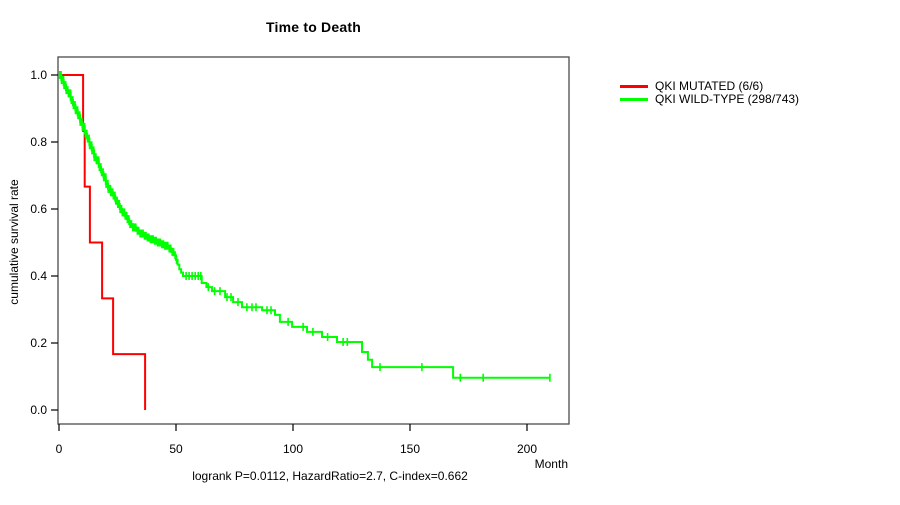  What do you see at coordinates (38, 410) in the screenshot?
I see `y-tick-label: 0.0` at bounding box center [38, 410].